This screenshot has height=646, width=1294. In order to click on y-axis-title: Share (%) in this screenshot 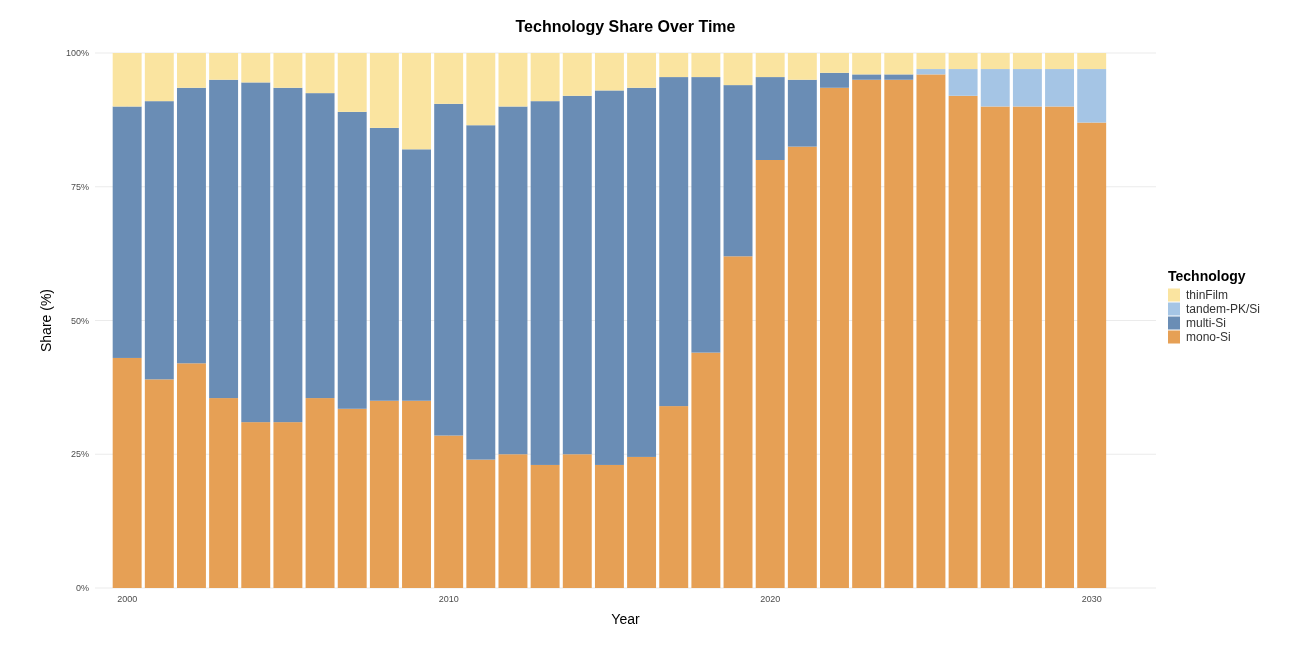, I will do `click(46, 320)`.